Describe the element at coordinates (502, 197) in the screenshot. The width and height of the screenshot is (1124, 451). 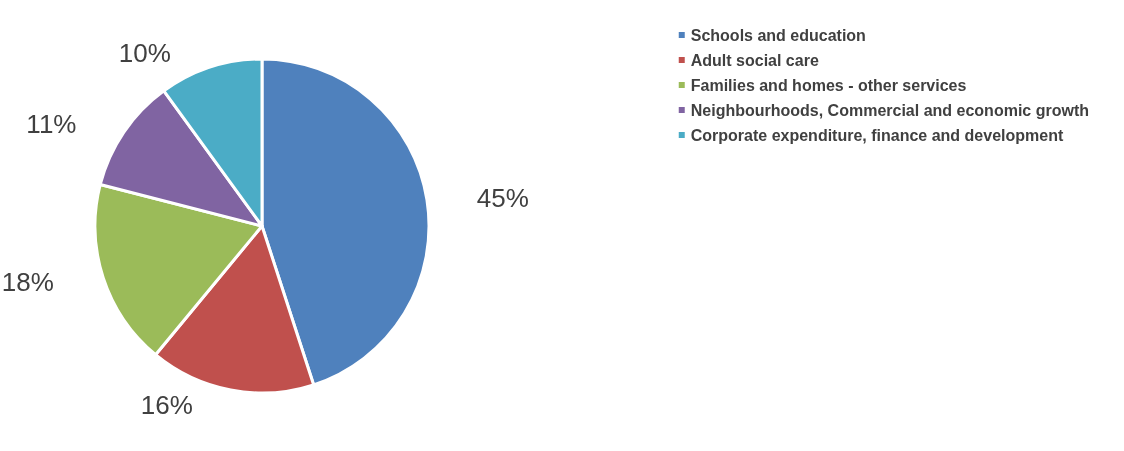
I see `data-label: 45%` at that location.